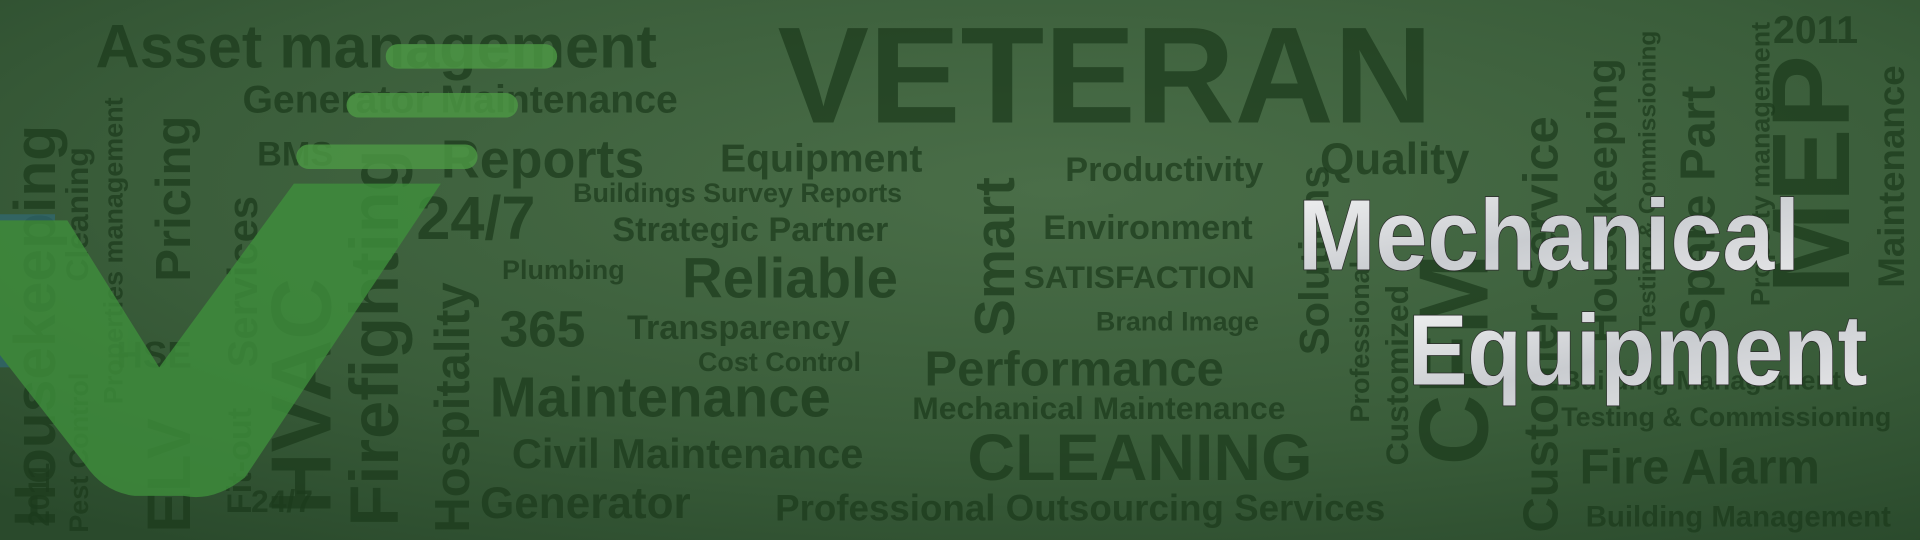 Image resolution: width=1920 pixels, height=540 pixels. I want to click on cloud-word: Housekeeping, so click(1601, 200).